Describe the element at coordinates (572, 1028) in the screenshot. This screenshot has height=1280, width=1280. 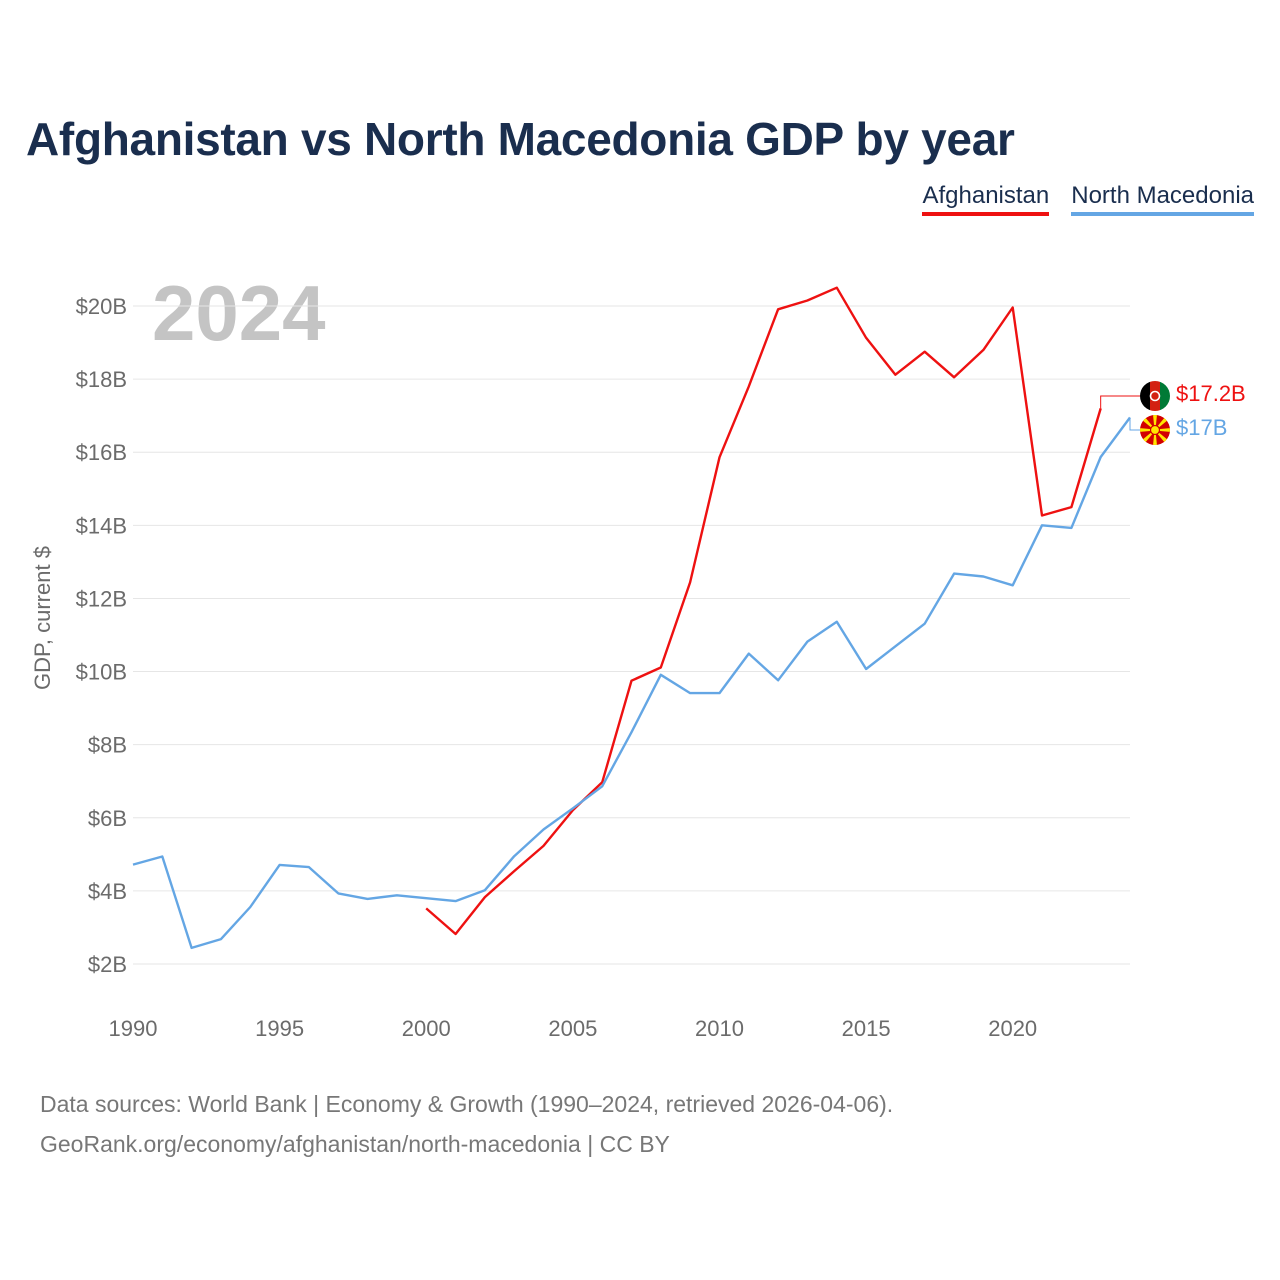
I see `x-tick-label: 2005` at that location.